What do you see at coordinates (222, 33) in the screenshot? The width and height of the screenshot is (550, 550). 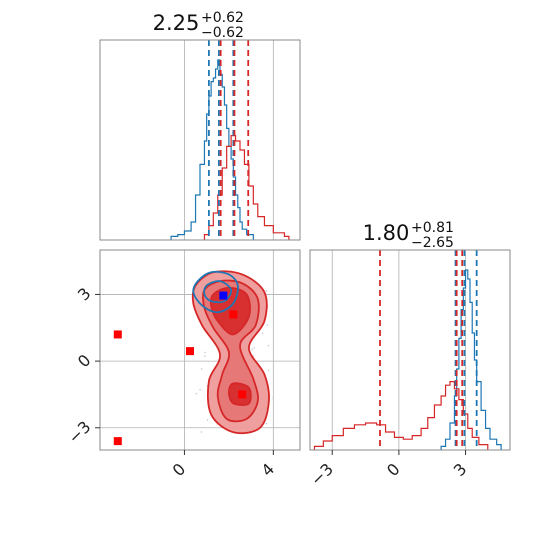 I see `marginal-param1-minus: −0.62` at bounding box center [222, 33].